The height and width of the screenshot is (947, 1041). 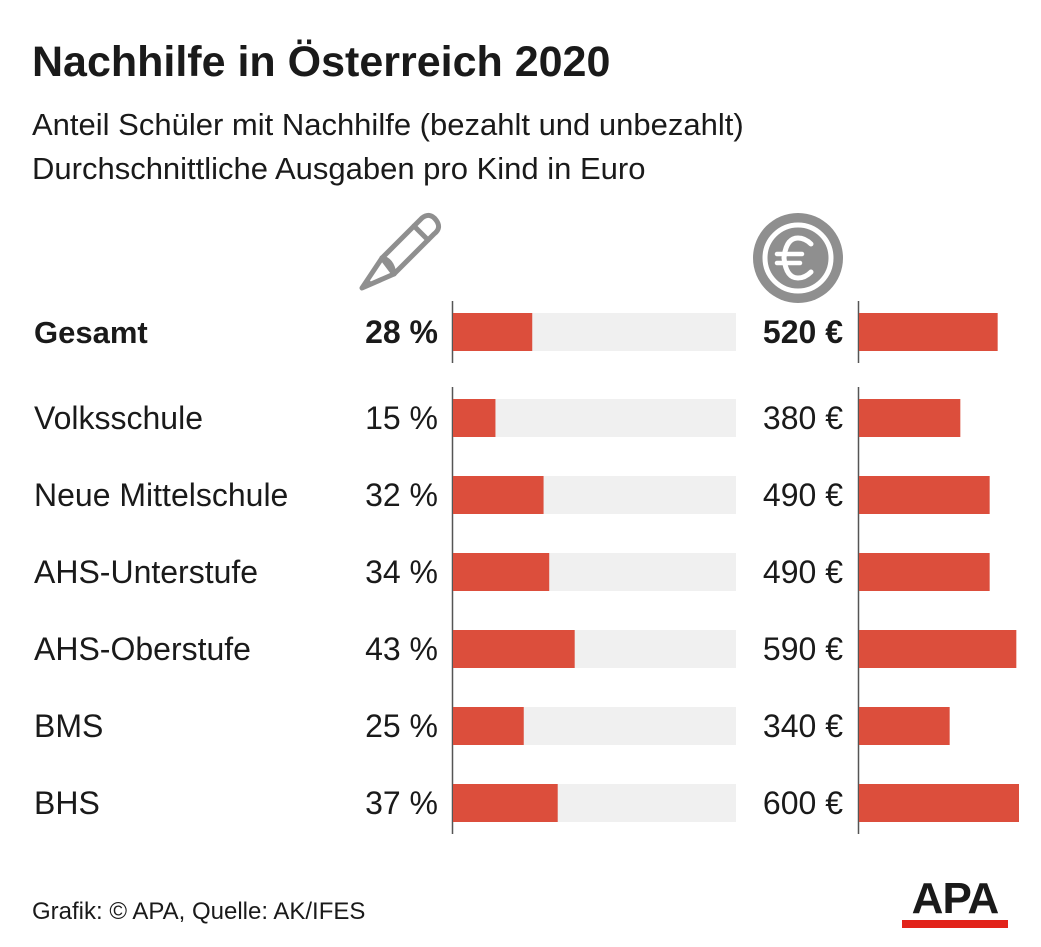 What do you see at coordinates (91, 332) in the screenshot?
I see `category-label: Gesamt` at bounding box center [91, 332].